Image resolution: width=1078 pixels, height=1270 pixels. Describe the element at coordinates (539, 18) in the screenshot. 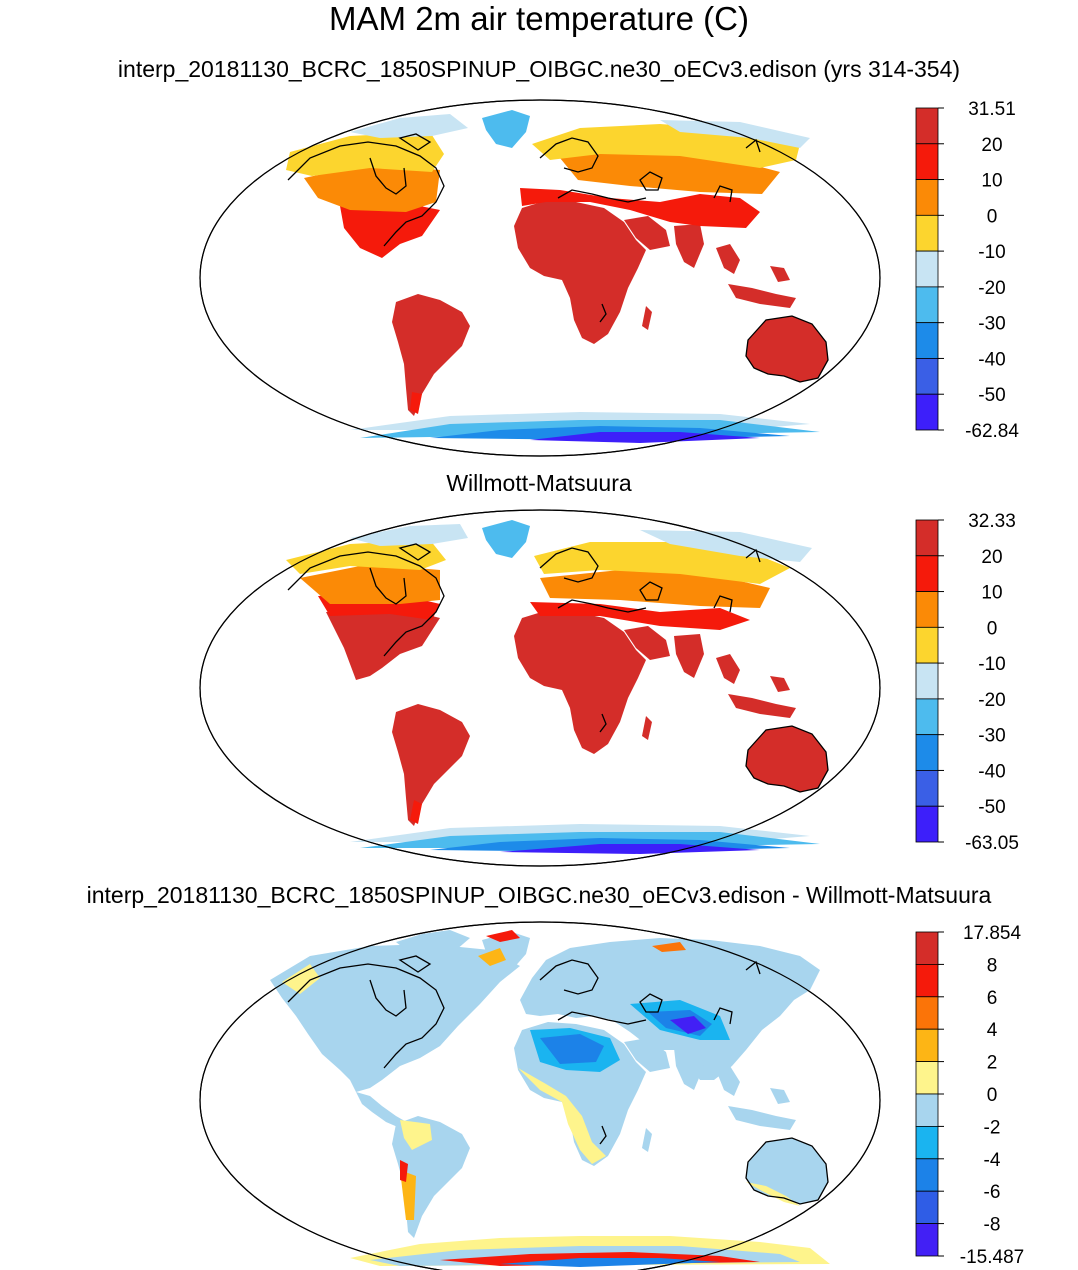

I see `figure-title: MAM 2m air temperature (C)` at that location.